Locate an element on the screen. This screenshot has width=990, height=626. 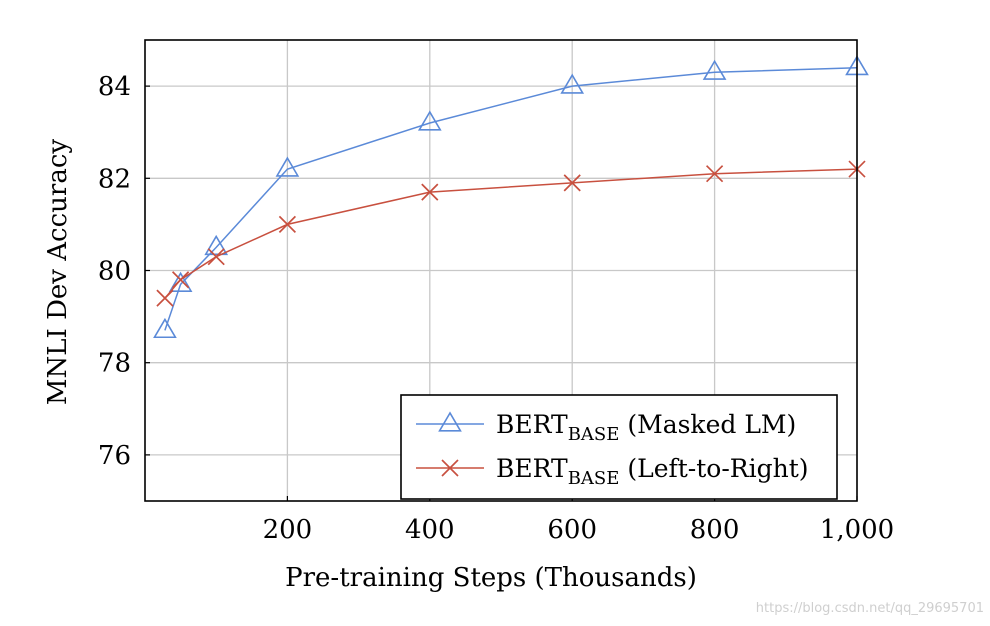
y-tick-label: 80 is located at coordinates (114, 272).